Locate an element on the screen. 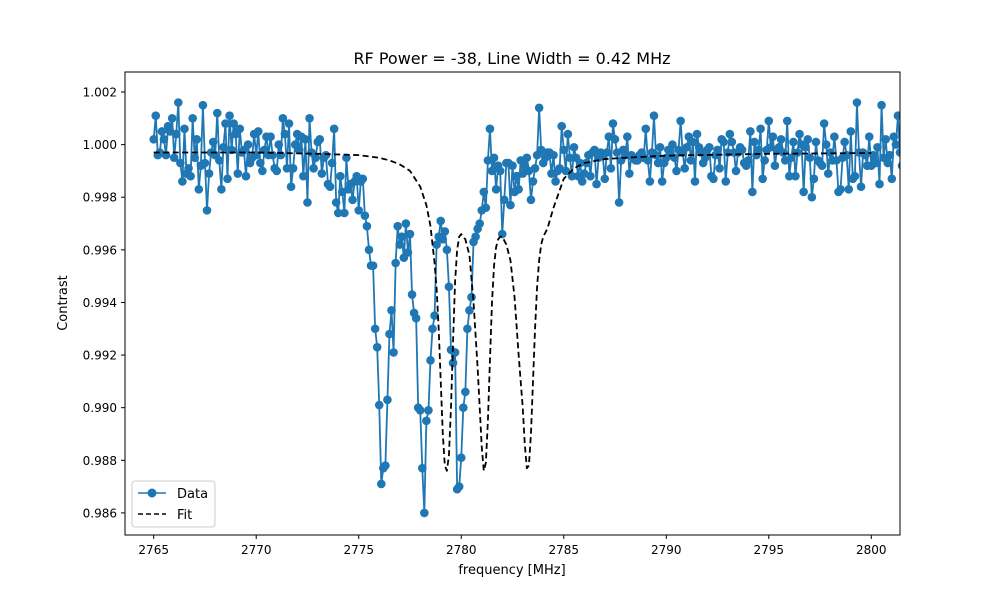 This screenshot has width=1000, height=600. legend: Data Fit is located at coordinates (173, 504).